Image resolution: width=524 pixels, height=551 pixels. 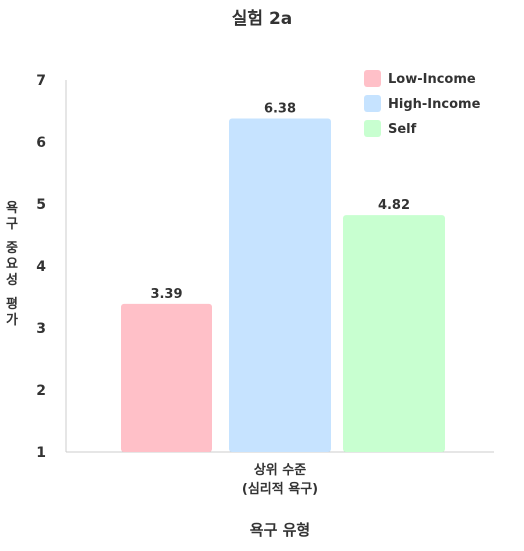 I want to click on y-tick-labels: 1 2 3 4 5 6 7, so click(x=41, y=267).